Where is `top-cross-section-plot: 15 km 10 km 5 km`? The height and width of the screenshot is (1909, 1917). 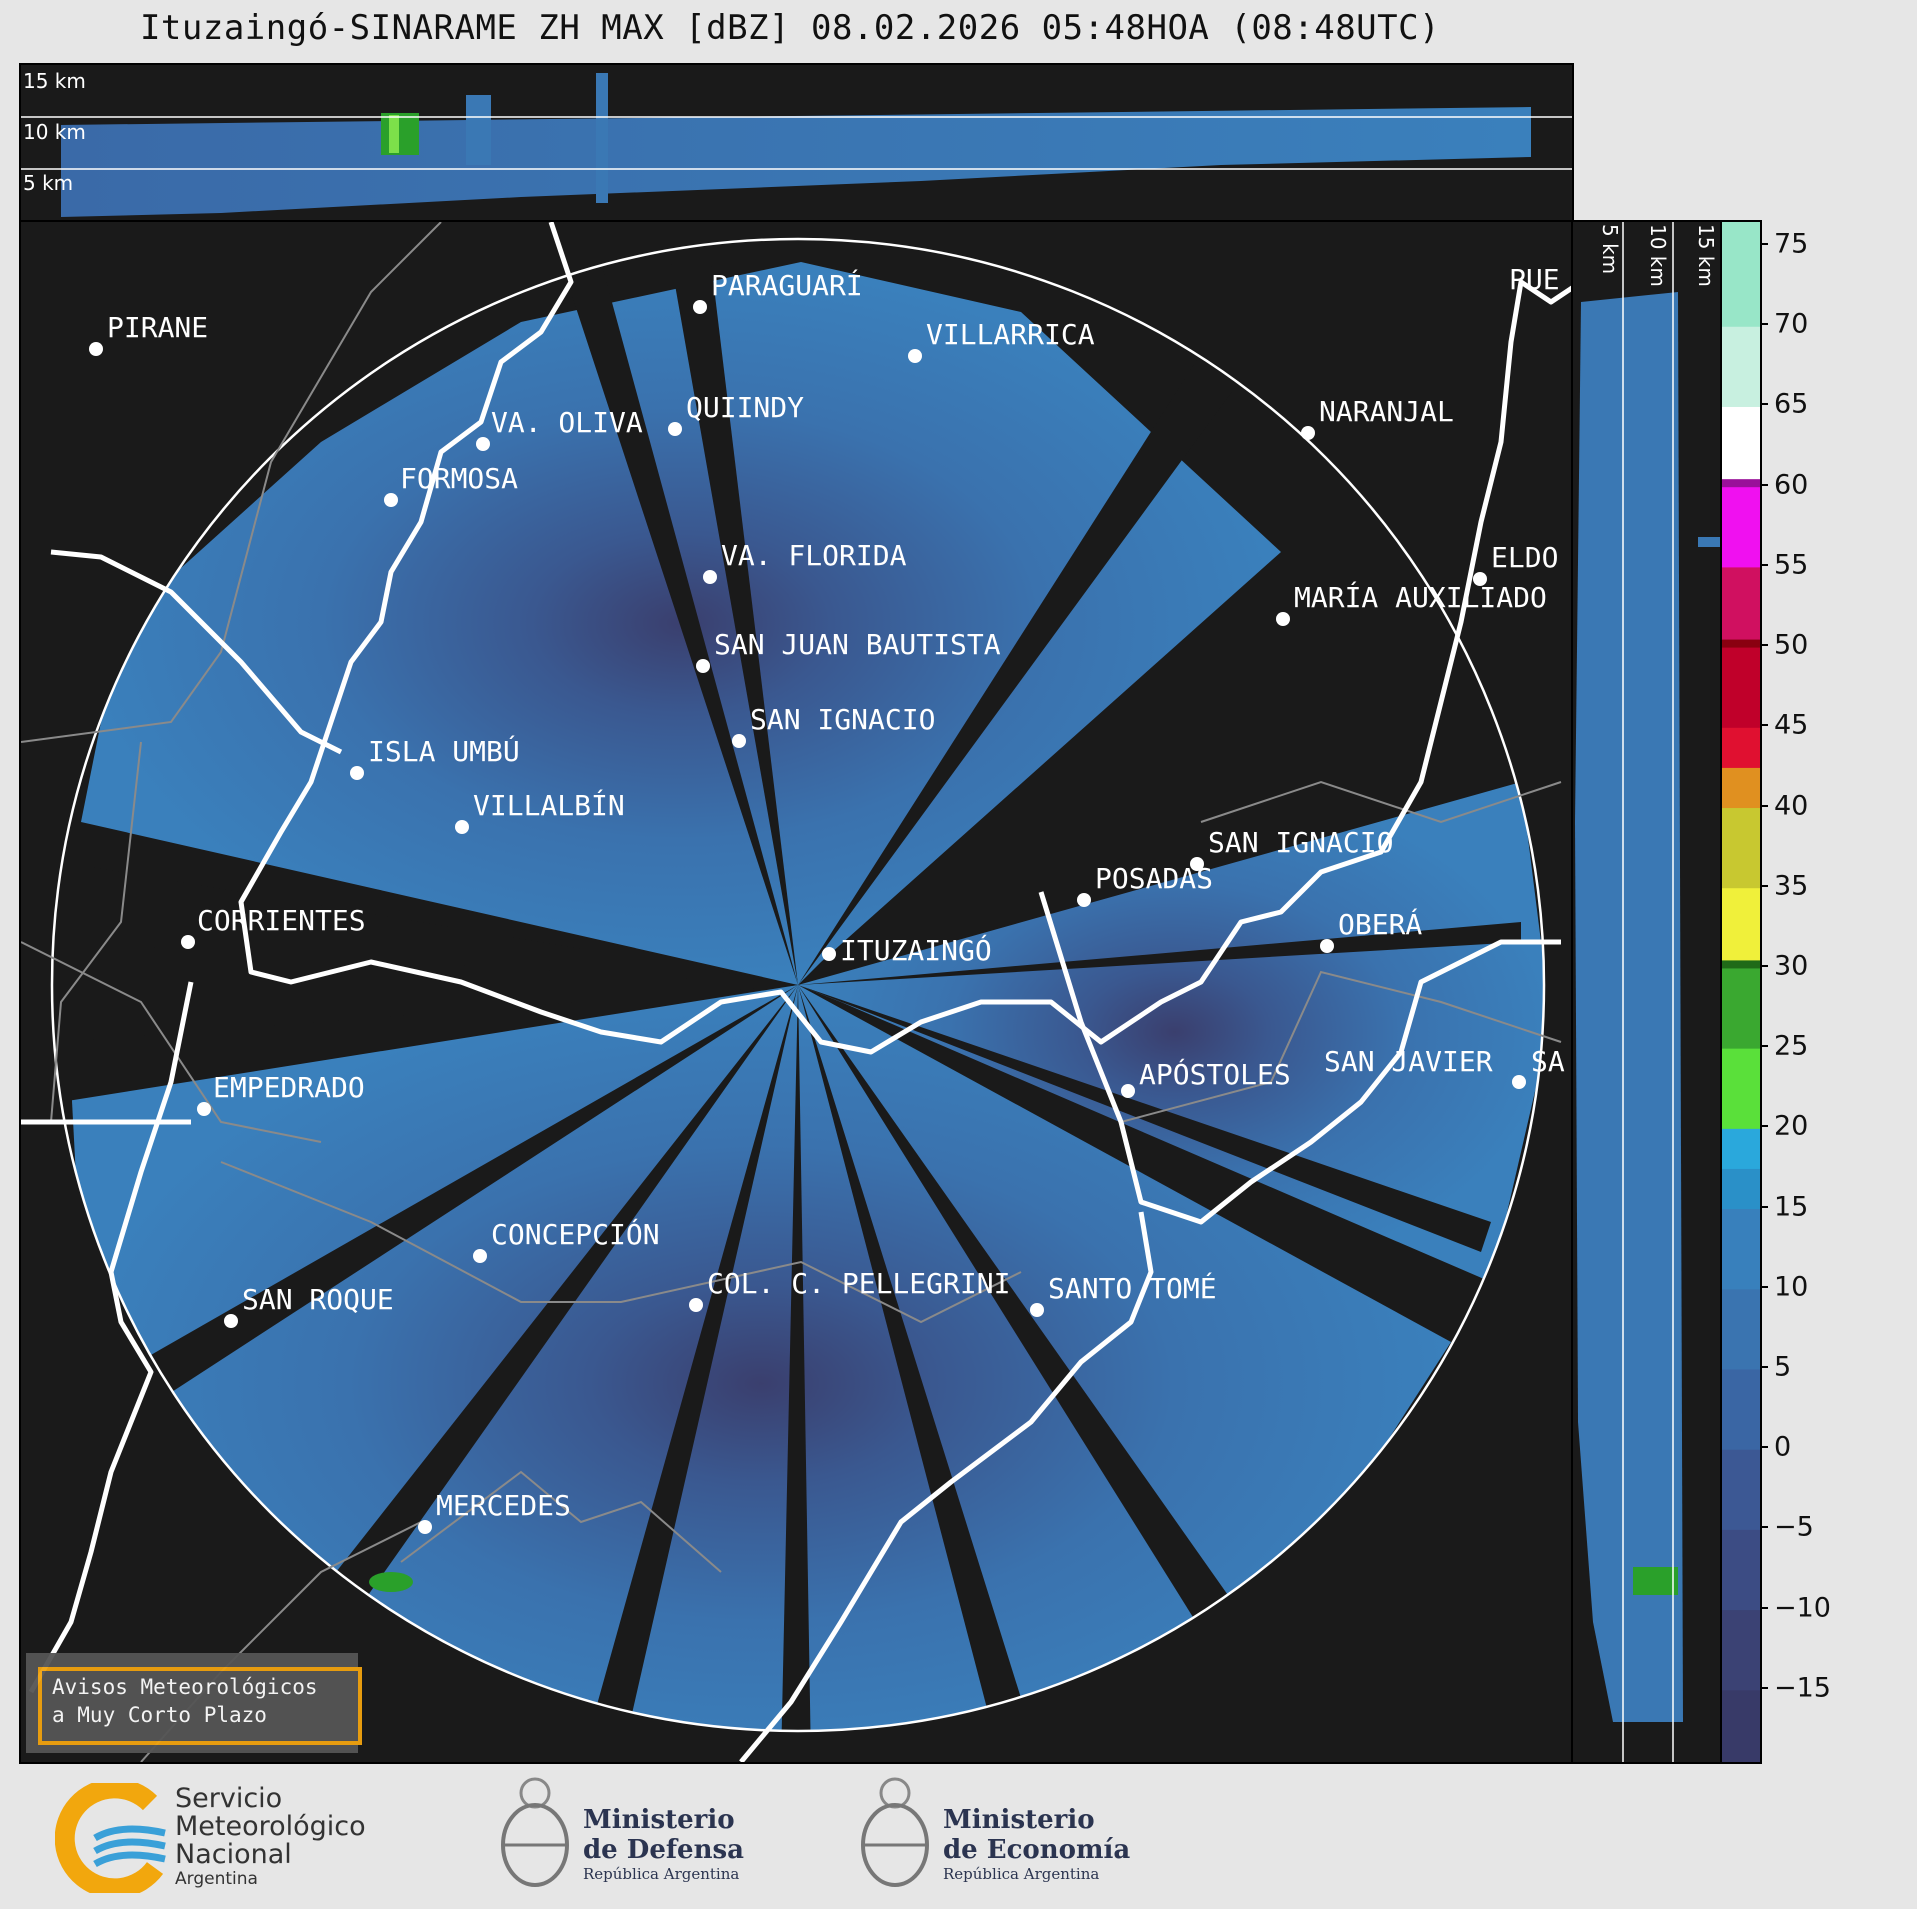
top-cross-section-plot: 15 km 10 km 5 km is located at coordinates (796, 143).